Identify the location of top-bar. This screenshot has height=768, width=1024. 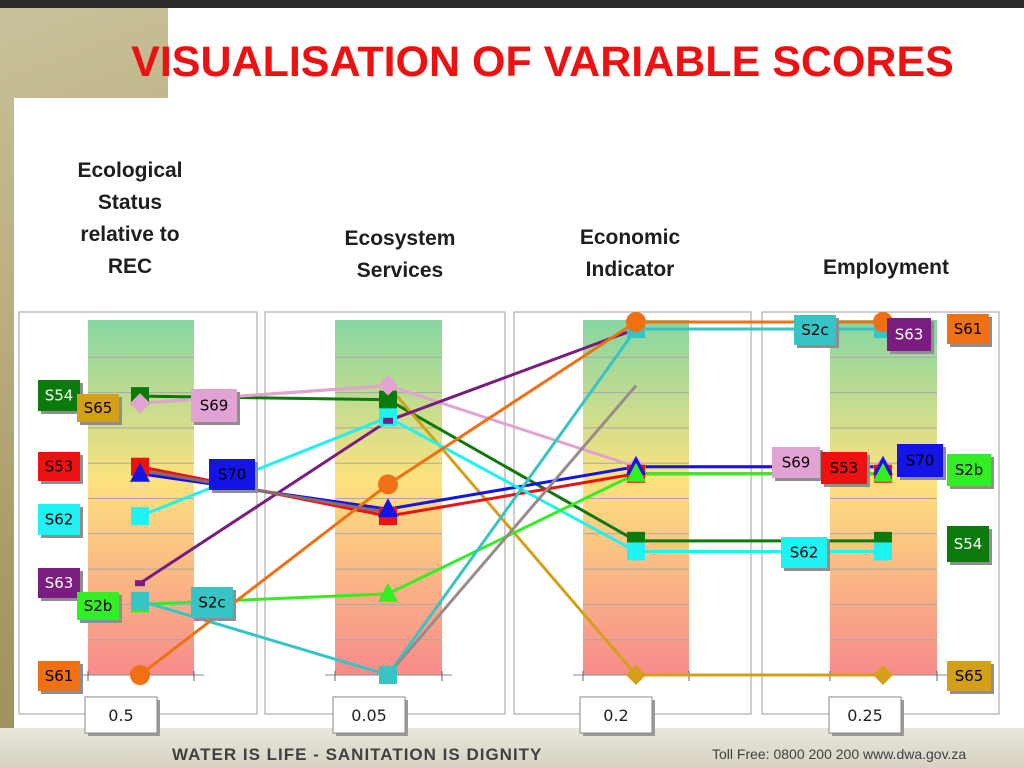
(512, 4).